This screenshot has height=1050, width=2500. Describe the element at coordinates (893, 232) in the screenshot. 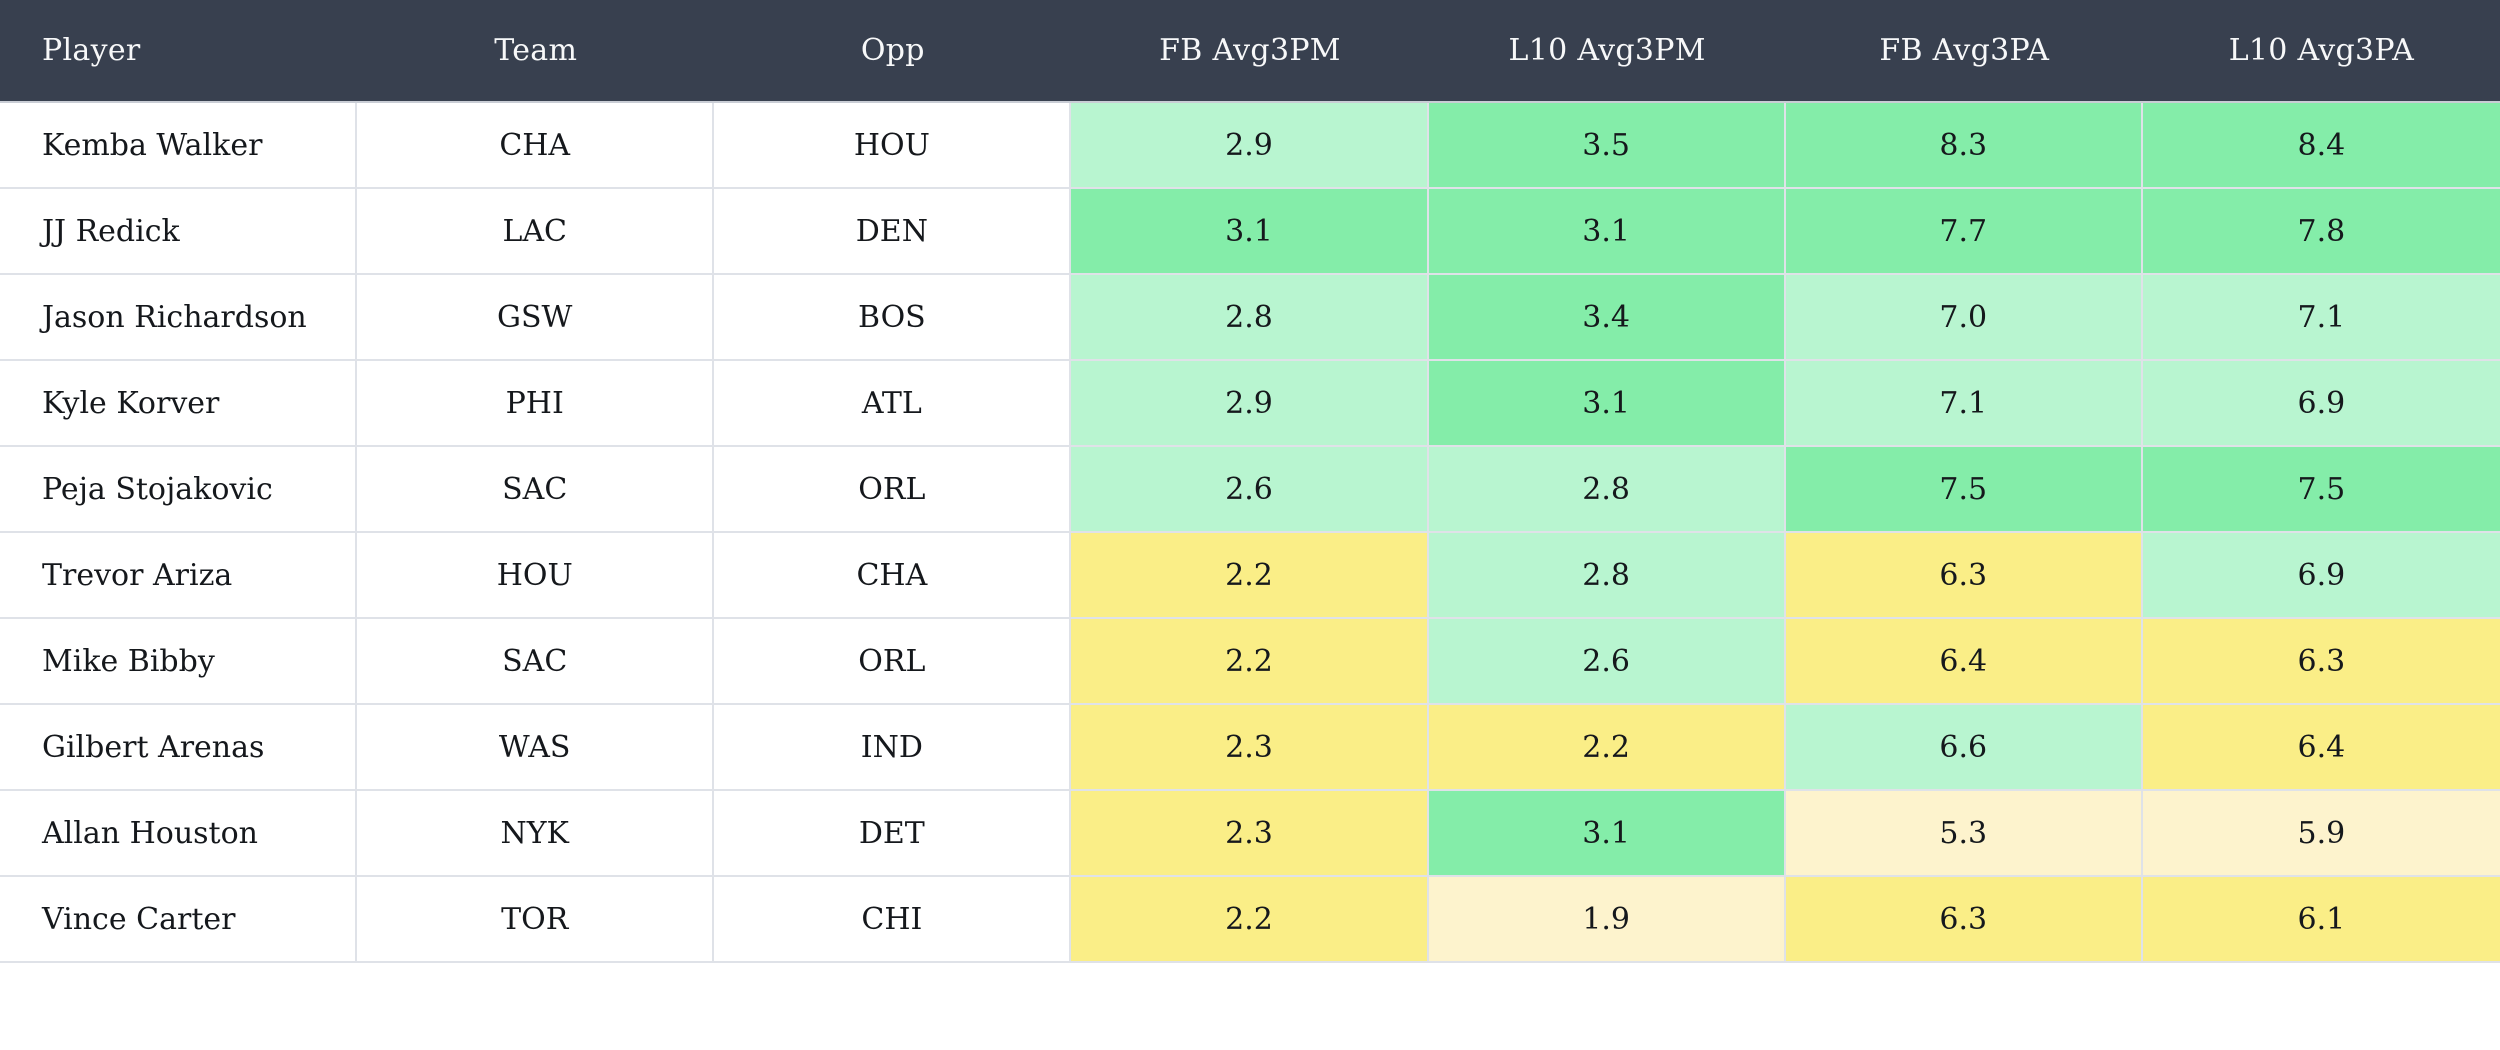

I see `opp-cell: DEN` at that location.